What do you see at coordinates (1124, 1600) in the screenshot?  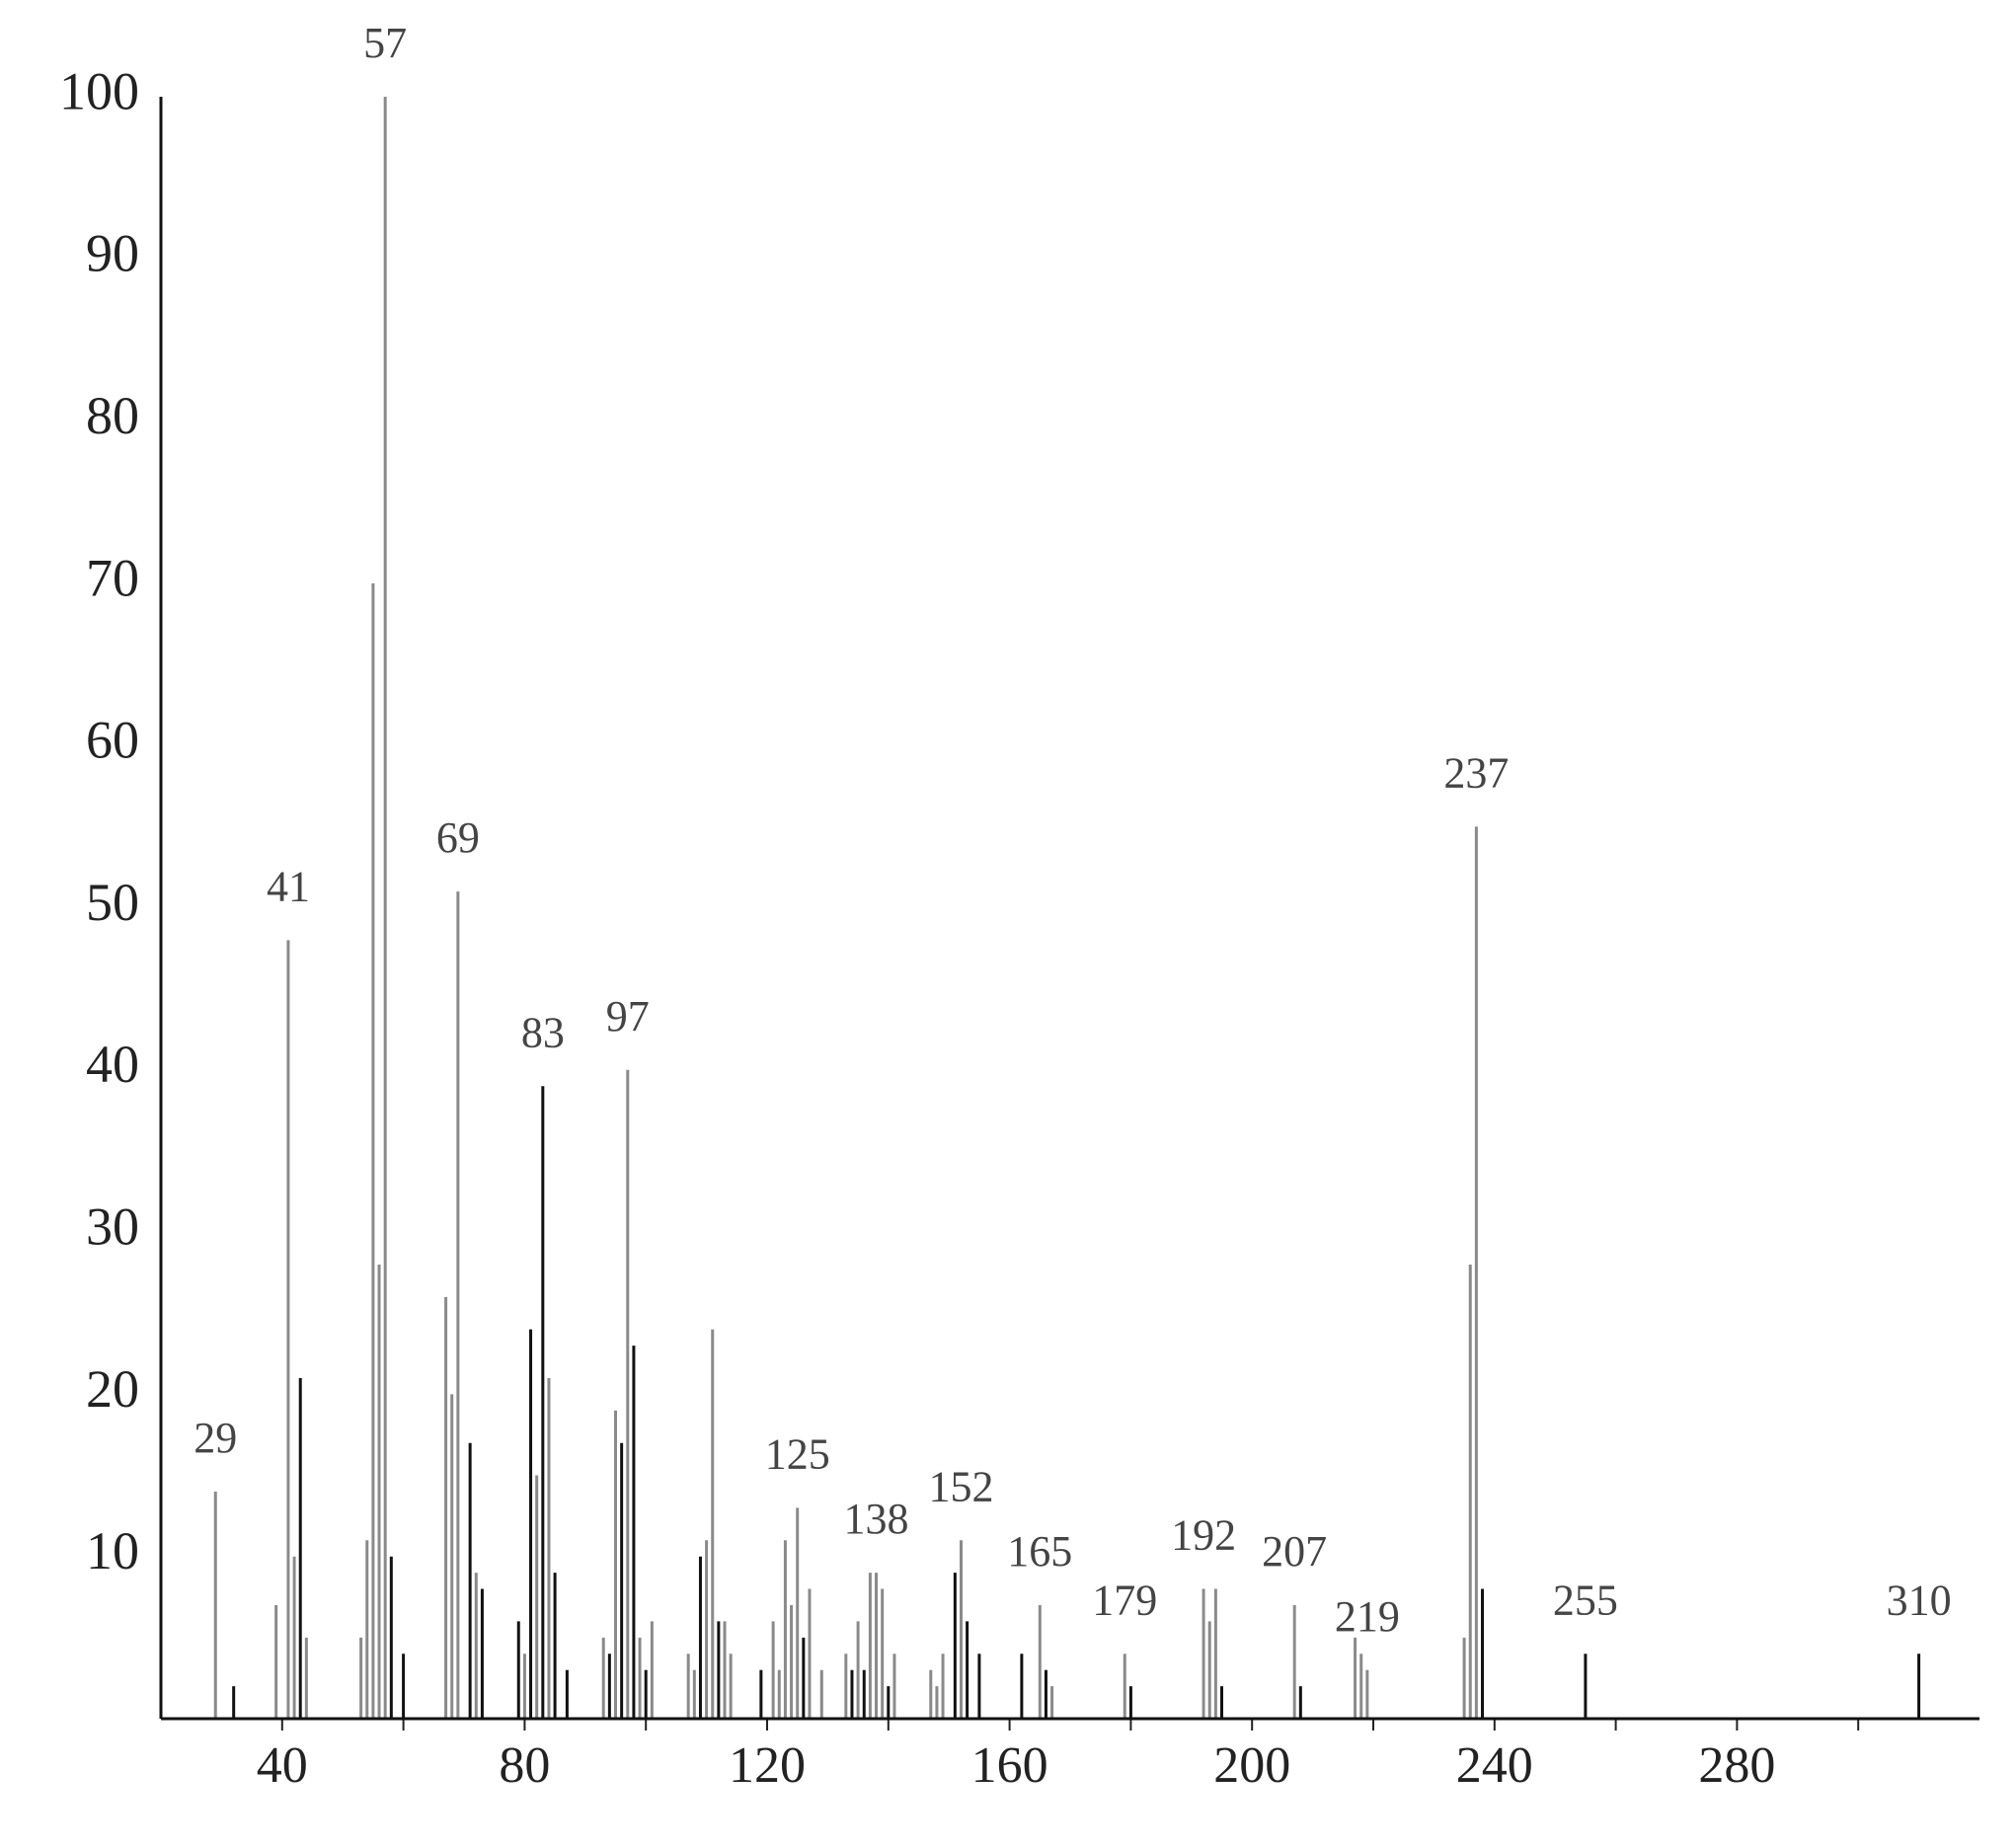 I see `peak-label: 179` at bounding box center [1124, 1600].